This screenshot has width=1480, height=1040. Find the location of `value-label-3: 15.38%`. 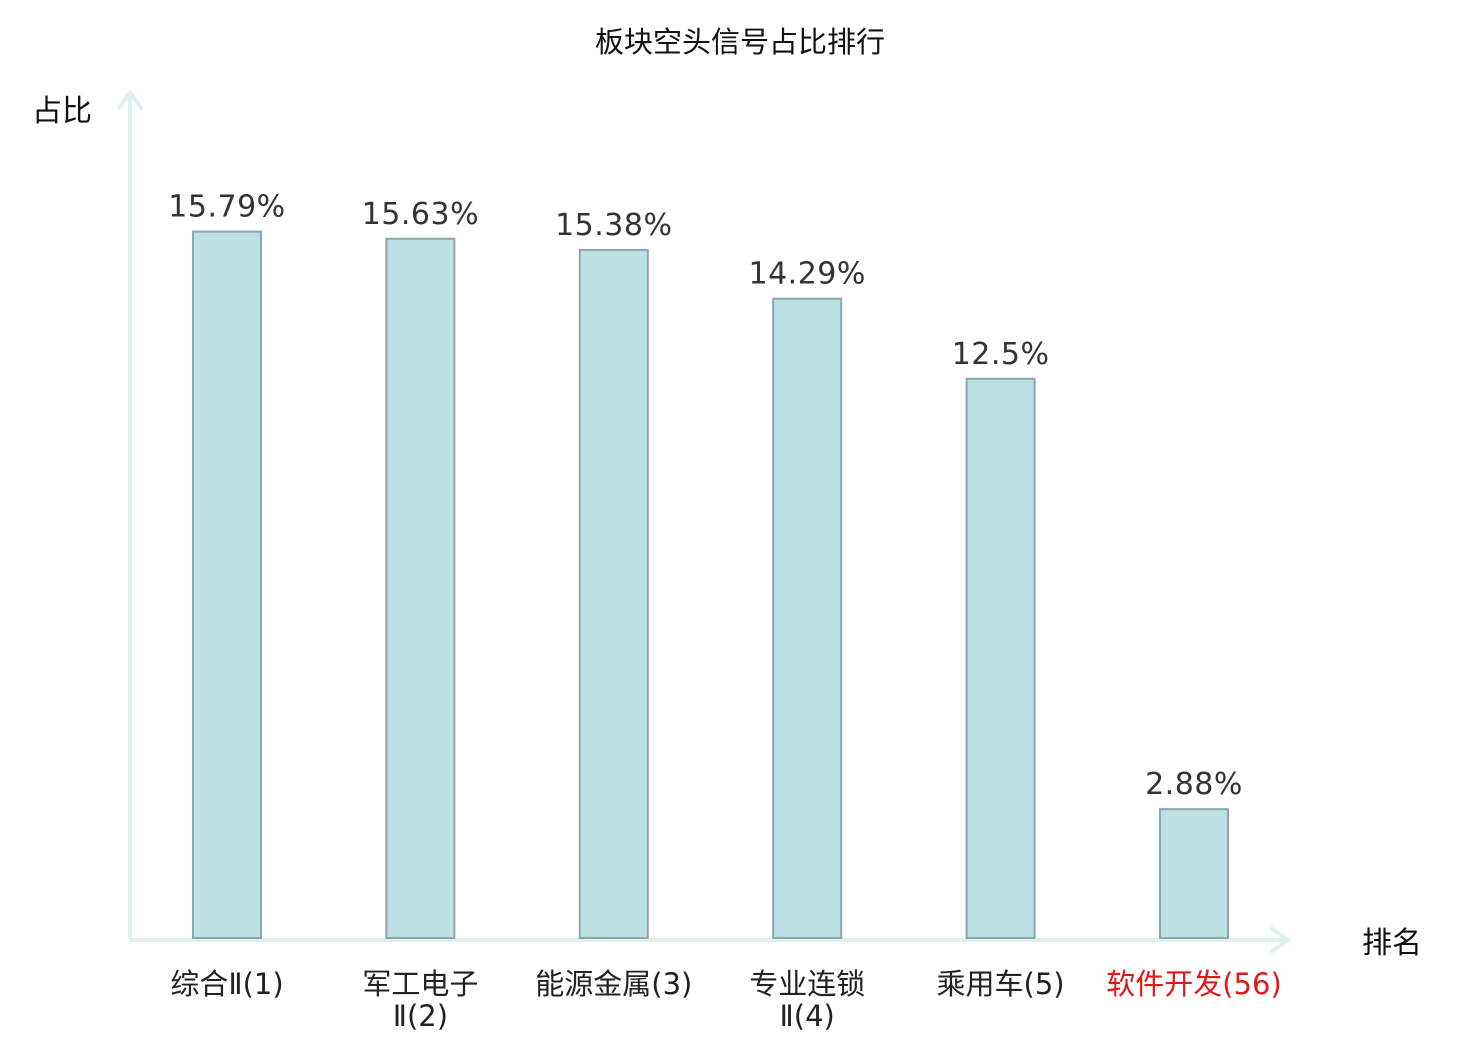

value-label-3: 15.38% is located at coordinates (613, 225).